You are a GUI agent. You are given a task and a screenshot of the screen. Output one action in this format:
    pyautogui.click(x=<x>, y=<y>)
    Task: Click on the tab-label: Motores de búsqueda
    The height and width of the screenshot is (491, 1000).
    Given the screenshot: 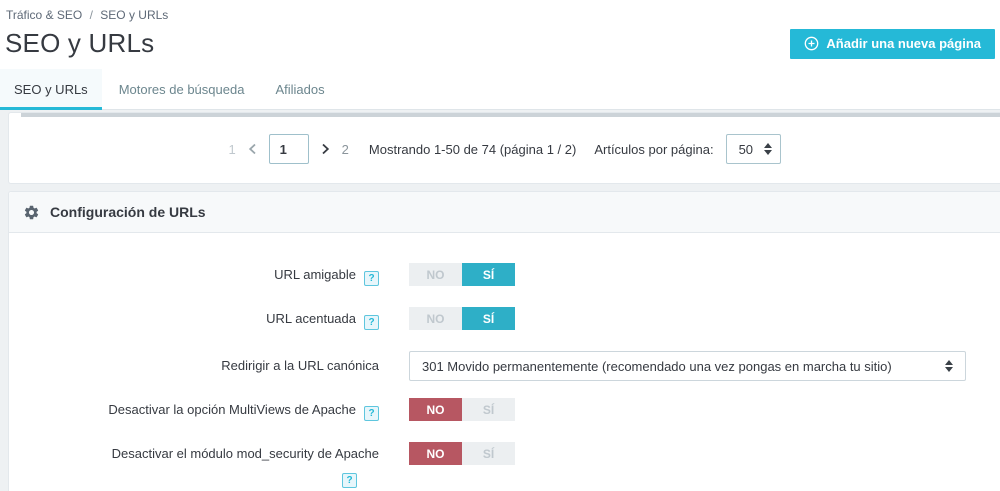 What is the action you would take?
    pyautogui.click(x=181, y=89)
    